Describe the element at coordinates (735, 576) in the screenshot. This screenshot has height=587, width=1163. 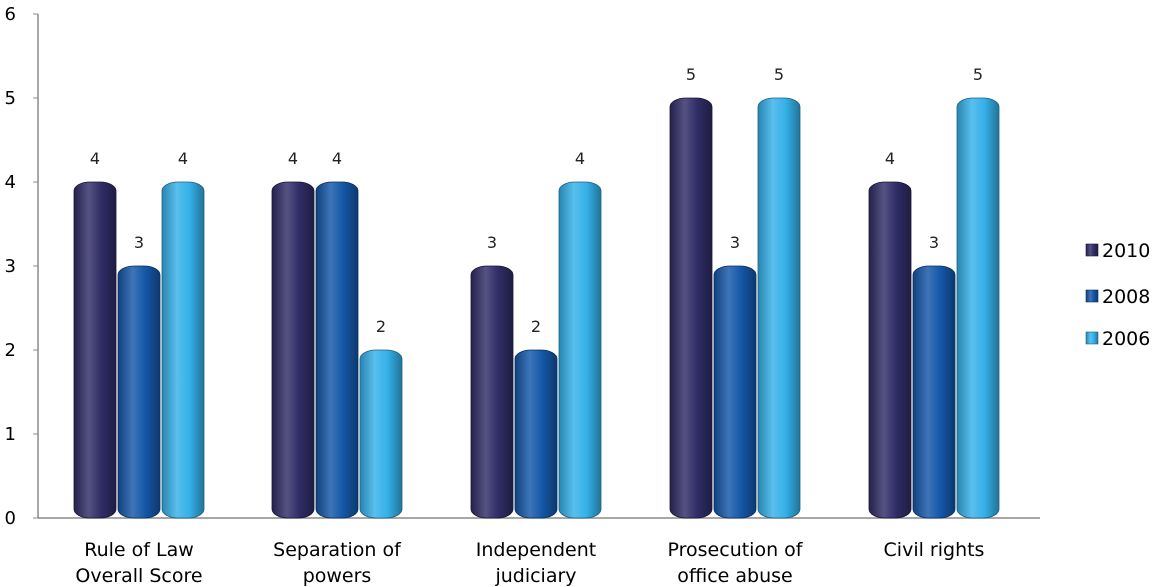
I see `category-label: office abuse` at that location.